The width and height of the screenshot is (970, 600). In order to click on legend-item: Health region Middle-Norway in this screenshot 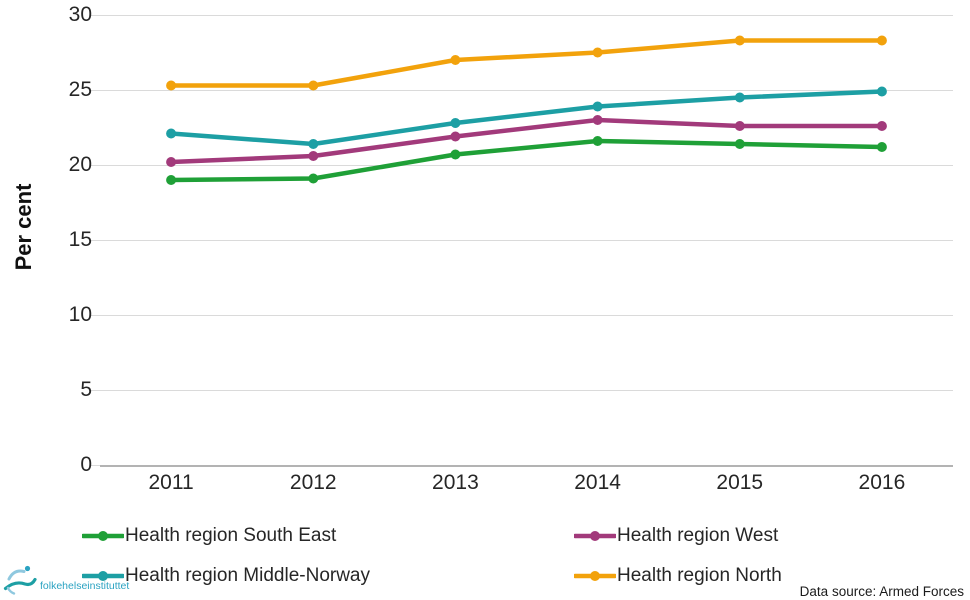, I will do `click(328, 576)`.